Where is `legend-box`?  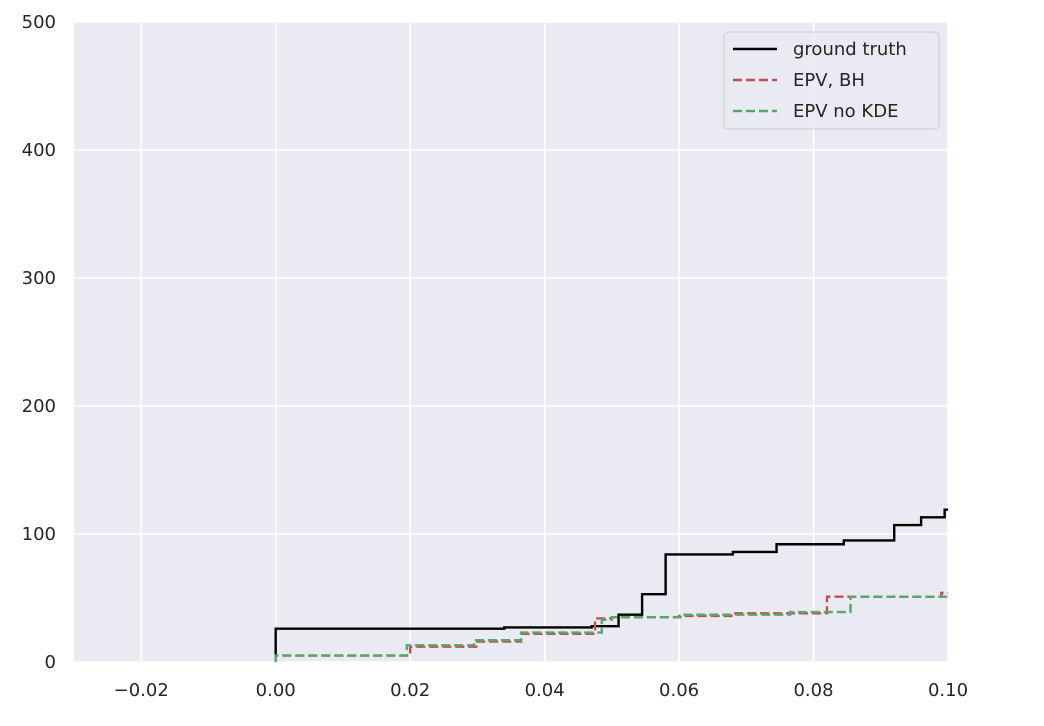
legend-box is located at coordinates (831, 80).